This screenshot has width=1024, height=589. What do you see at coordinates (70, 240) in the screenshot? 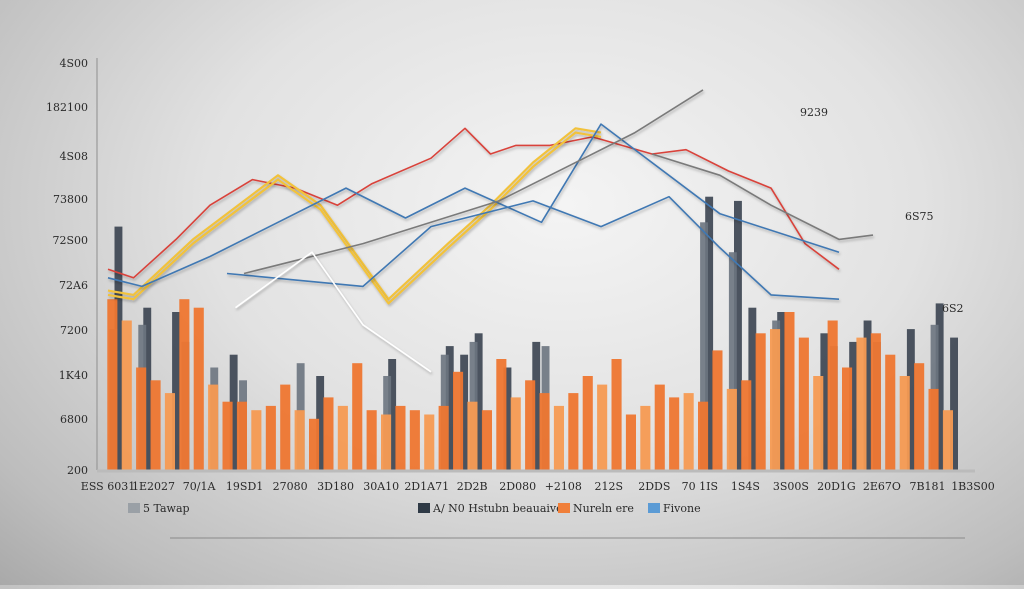
I see `y-tick-label: 72S00` at bounding box center [70, 240].